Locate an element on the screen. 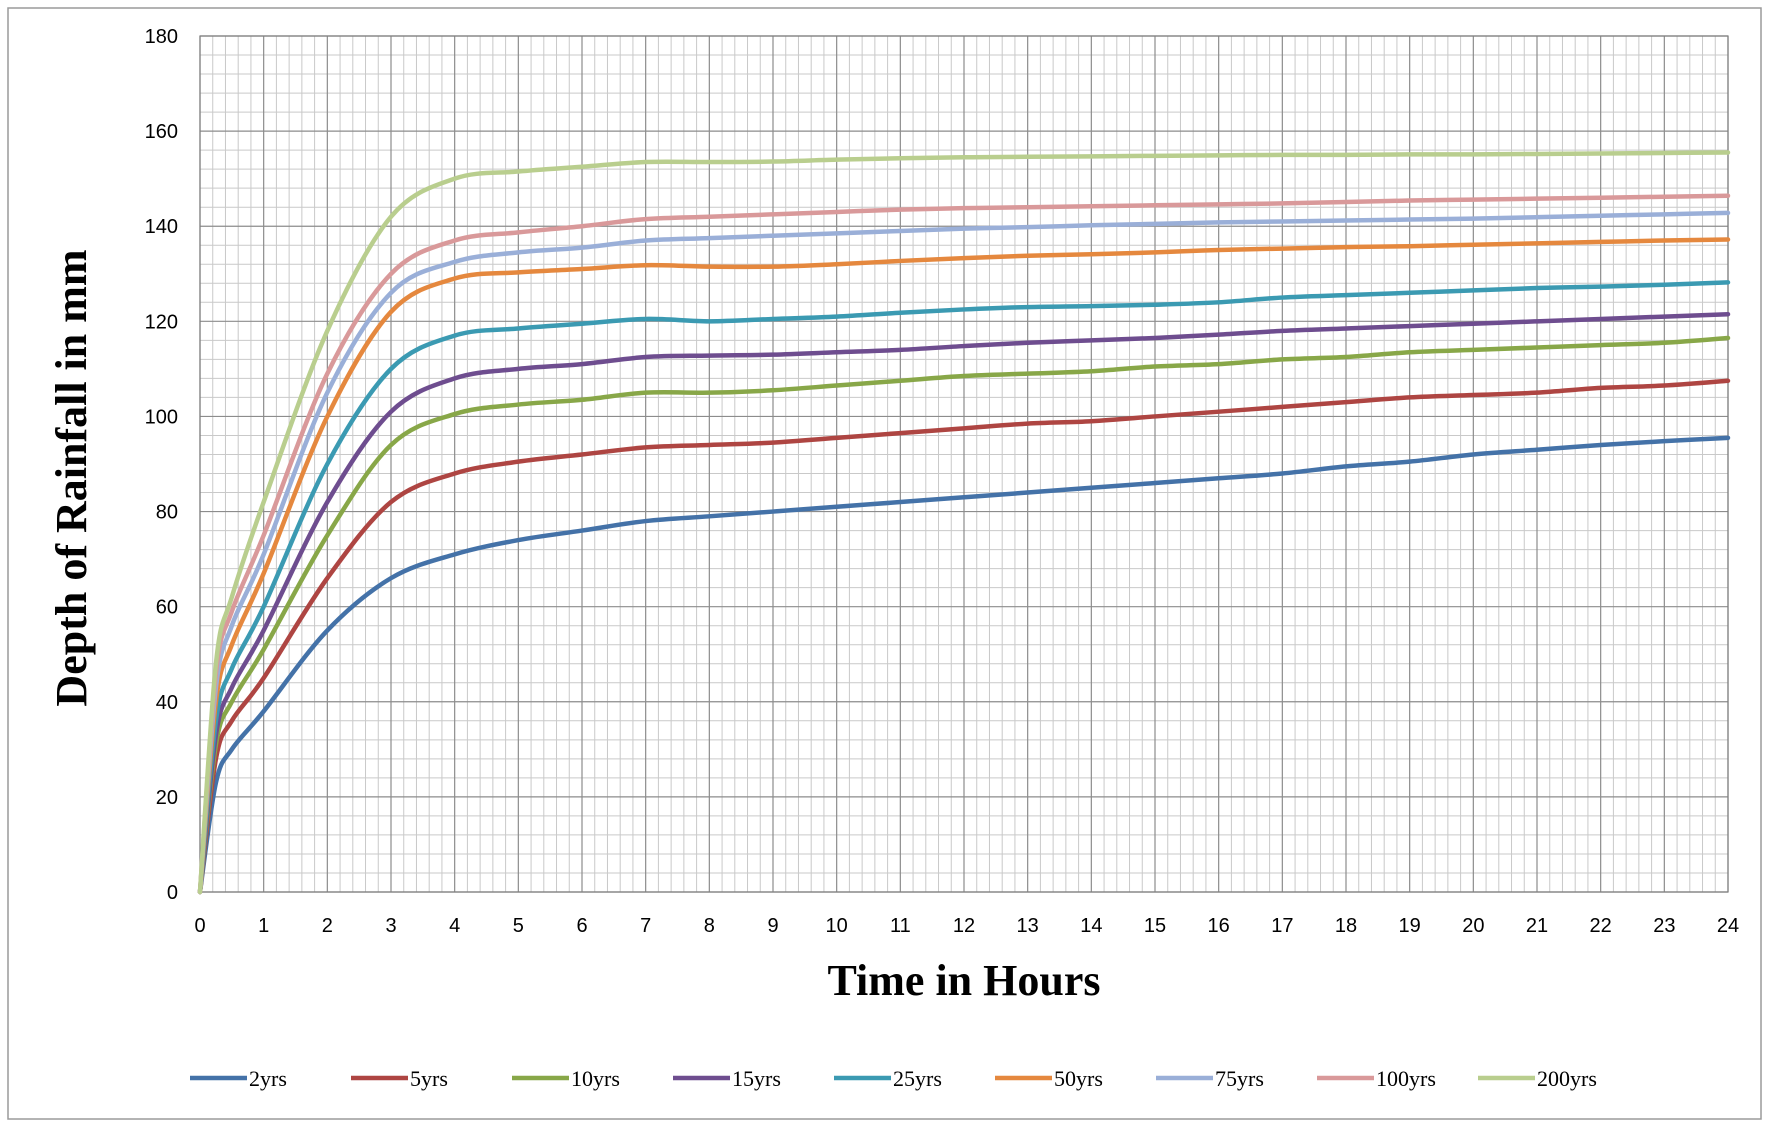 The height and width of the screenshot is (1127, 1769). x-tick-label: 23 is located at coordinates (1664, 926).